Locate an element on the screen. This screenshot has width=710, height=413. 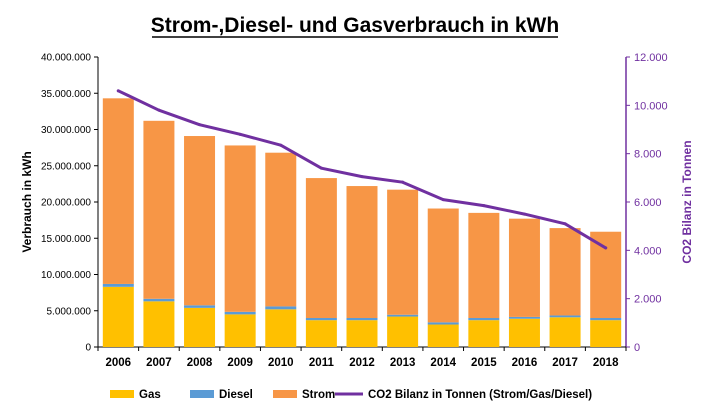
y-tick-label-left: 20.000.000 is located at coordinates (66, 203).